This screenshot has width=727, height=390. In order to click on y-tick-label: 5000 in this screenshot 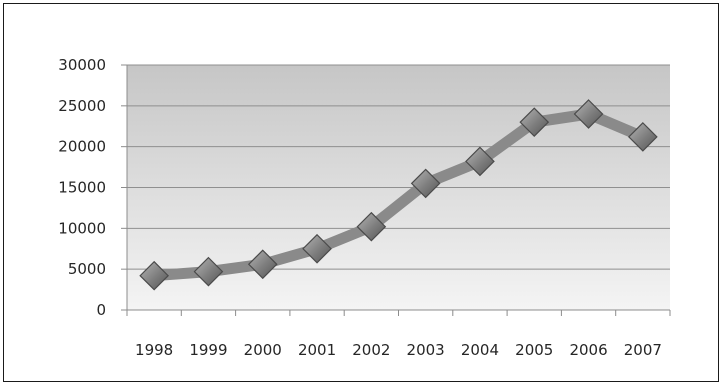, I will do `click(87, 269)`.